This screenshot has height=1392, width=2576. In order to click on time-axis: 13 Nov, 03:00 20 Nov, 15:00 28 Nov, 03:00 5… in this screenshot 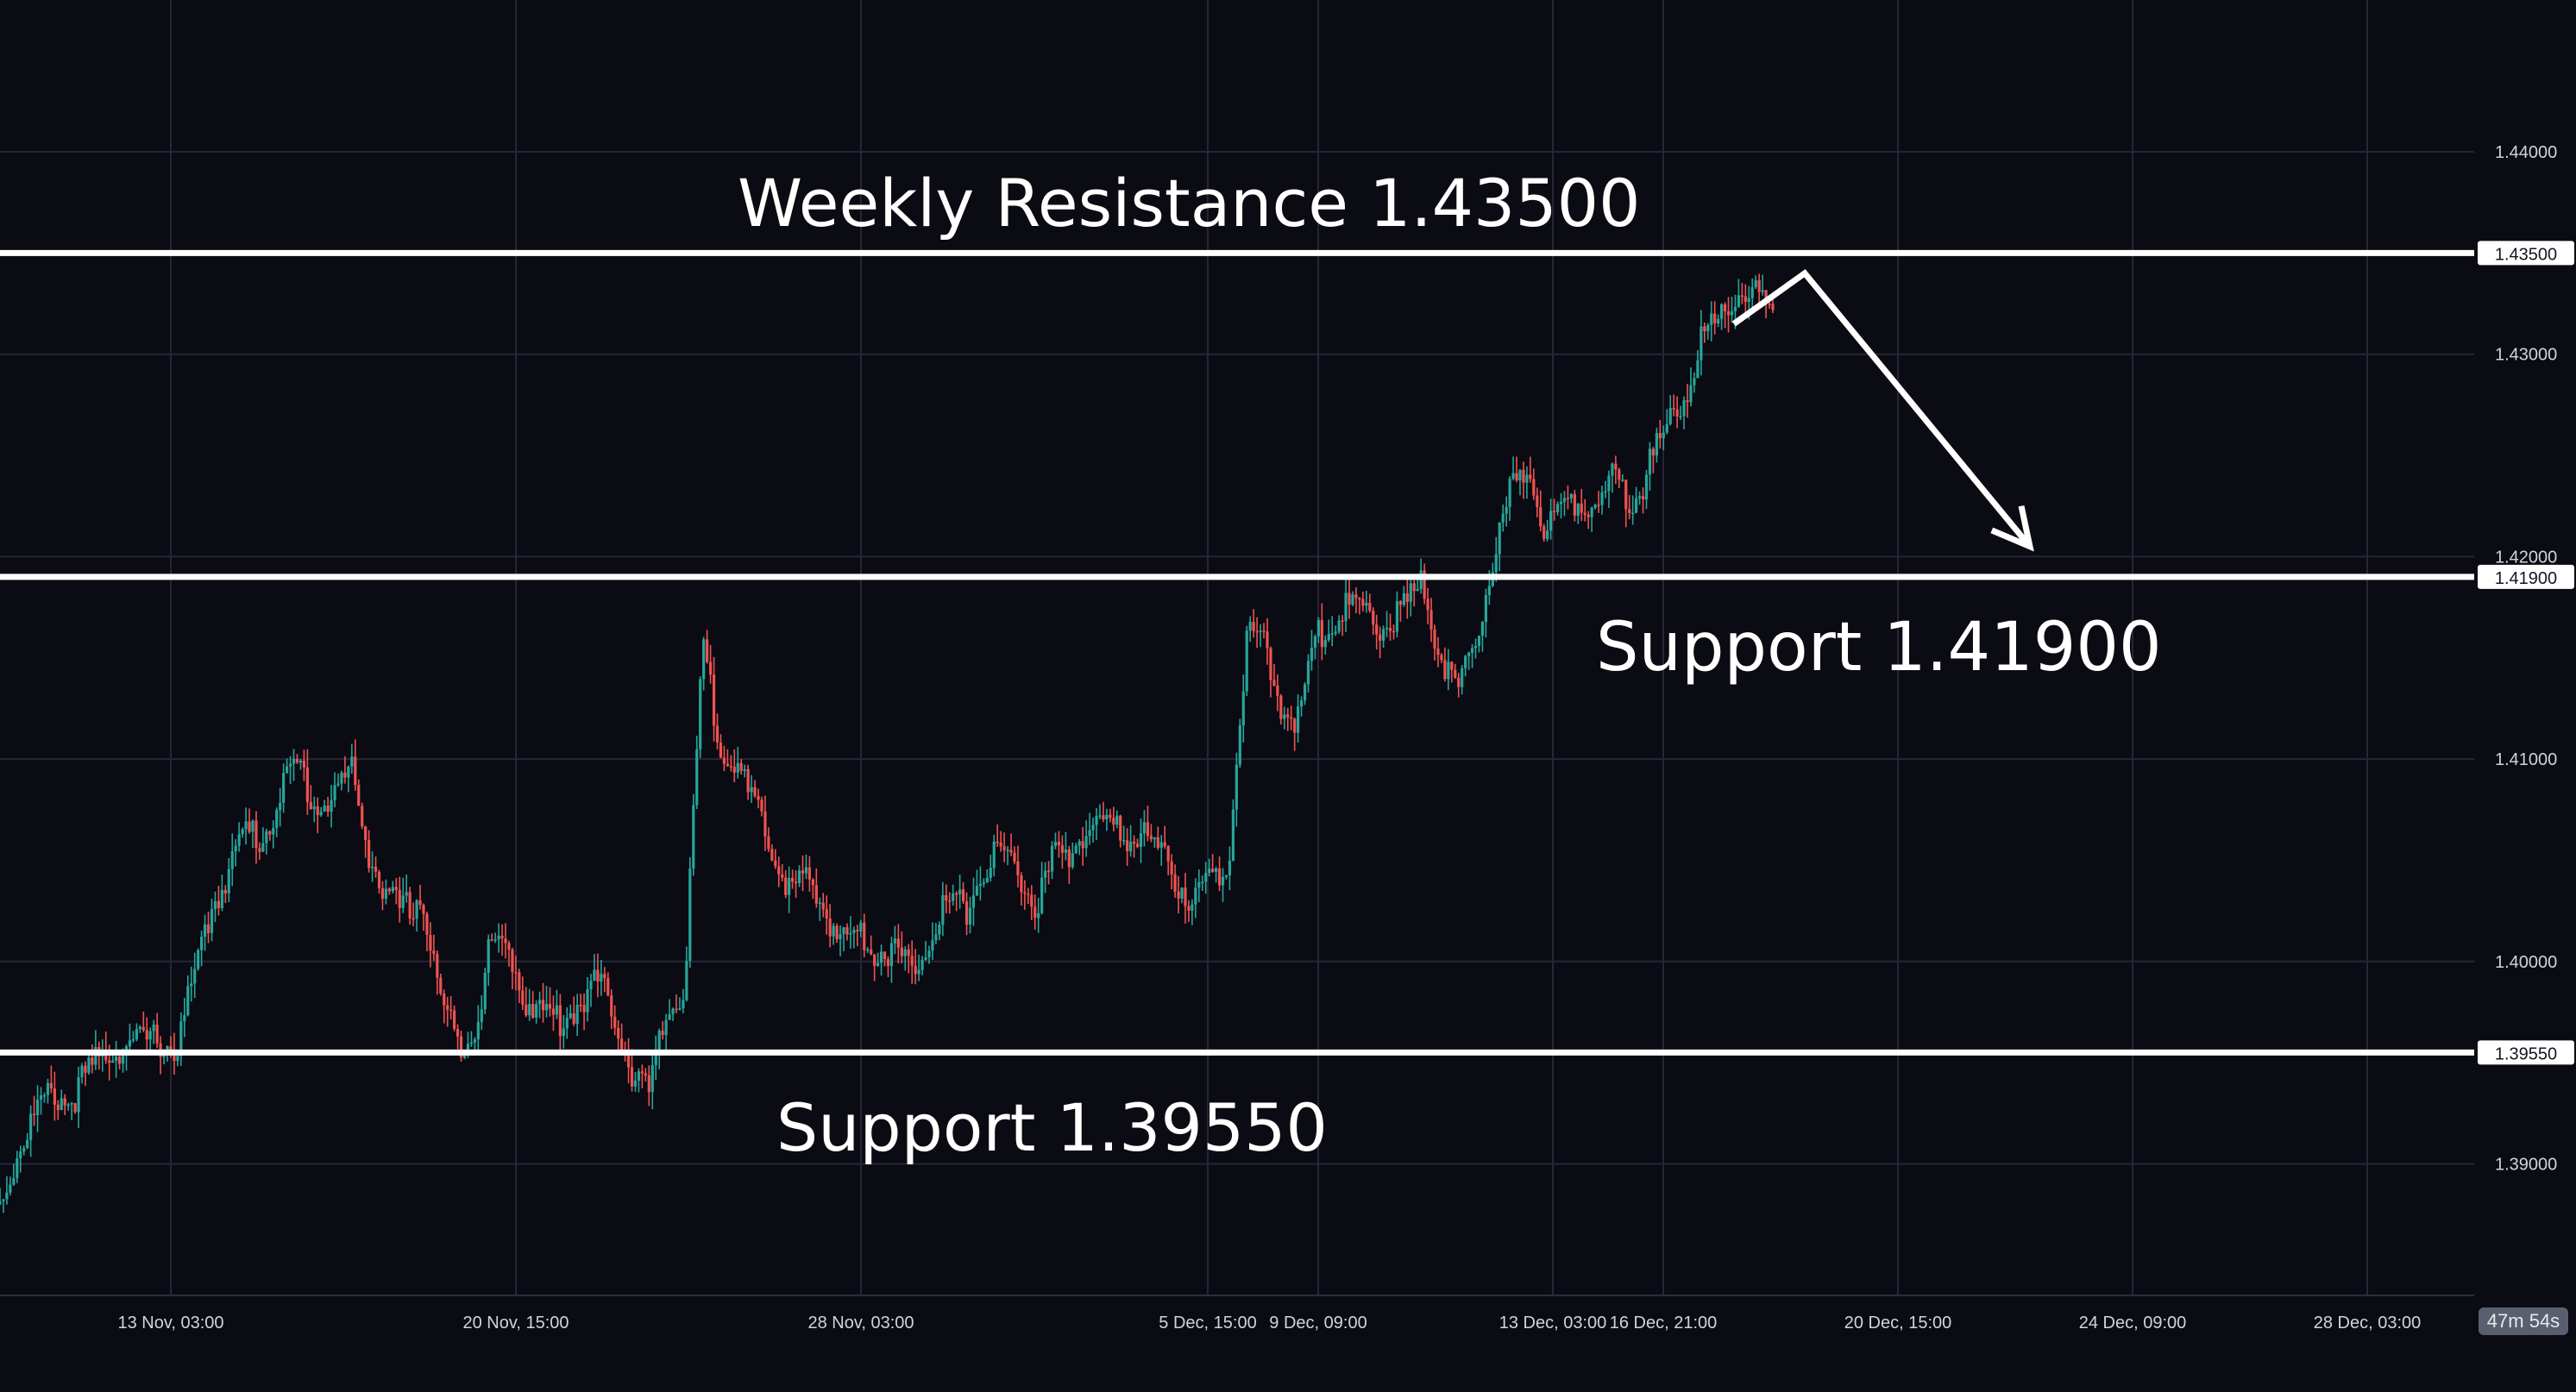, I will do `click(1269, 1323)`.